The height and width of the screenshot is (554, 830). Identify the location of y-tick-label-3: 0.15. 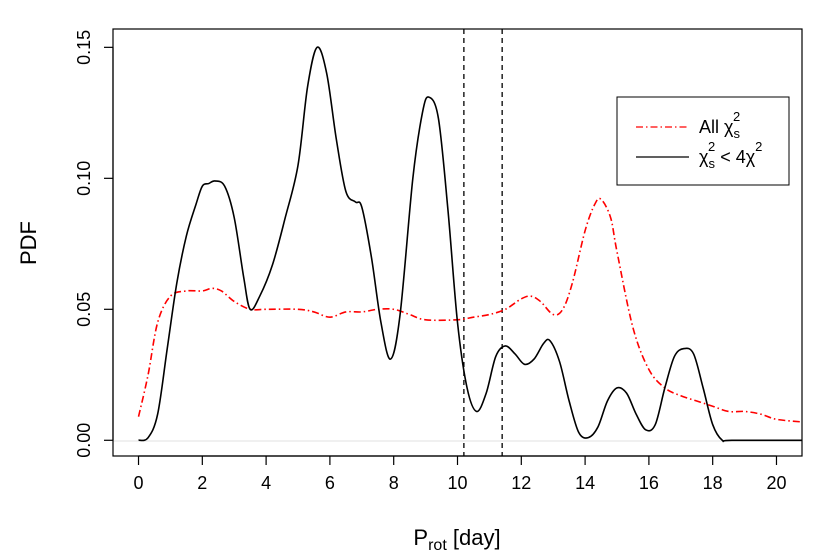
(84, 47).